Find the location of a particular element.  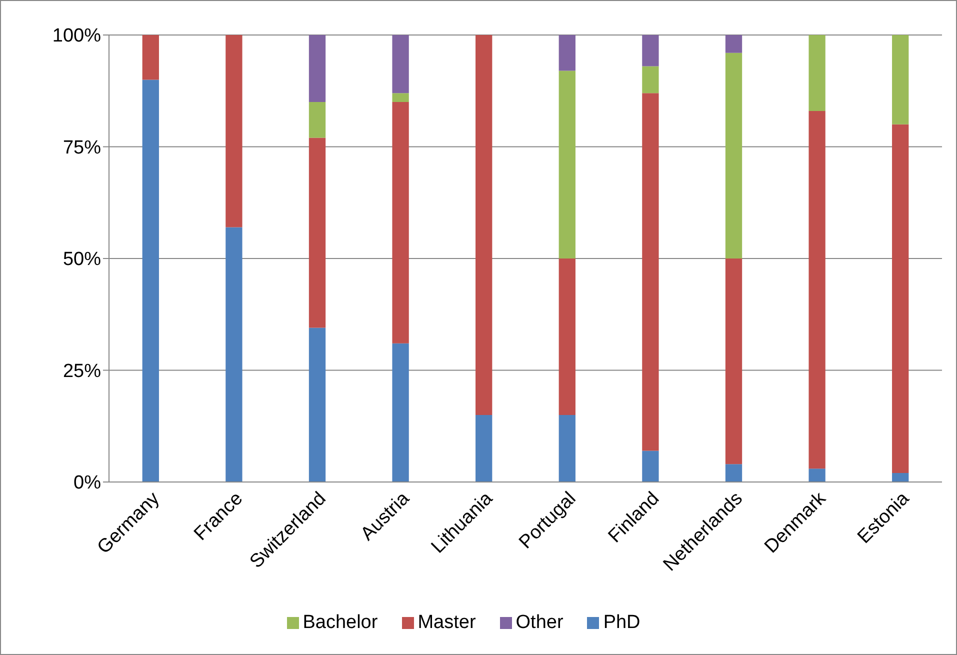

legend-label: Bachelor is located at coordinates (340, 622).